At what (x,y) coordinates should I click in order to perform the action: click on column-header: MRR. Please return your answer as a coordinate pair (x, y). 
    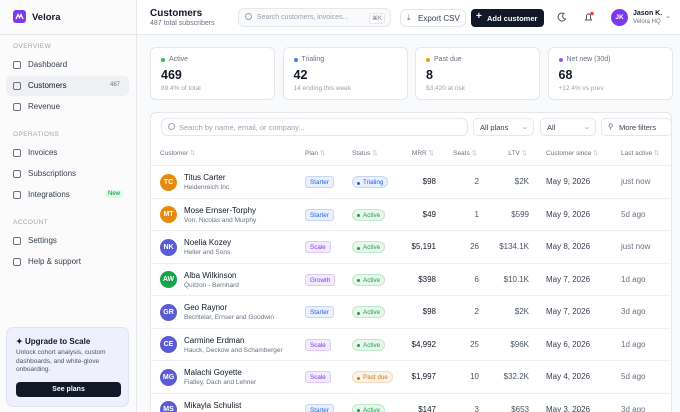
    Looking at the image, I should click on (423, 153).